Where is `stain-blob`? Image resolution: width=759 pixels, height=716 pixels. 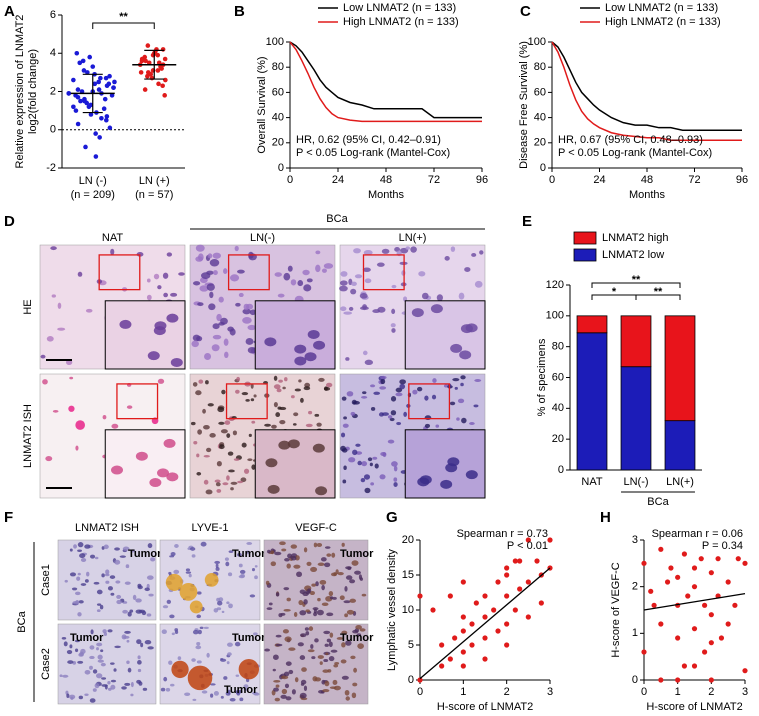
stain-blob is located at coordinates (196, 607).